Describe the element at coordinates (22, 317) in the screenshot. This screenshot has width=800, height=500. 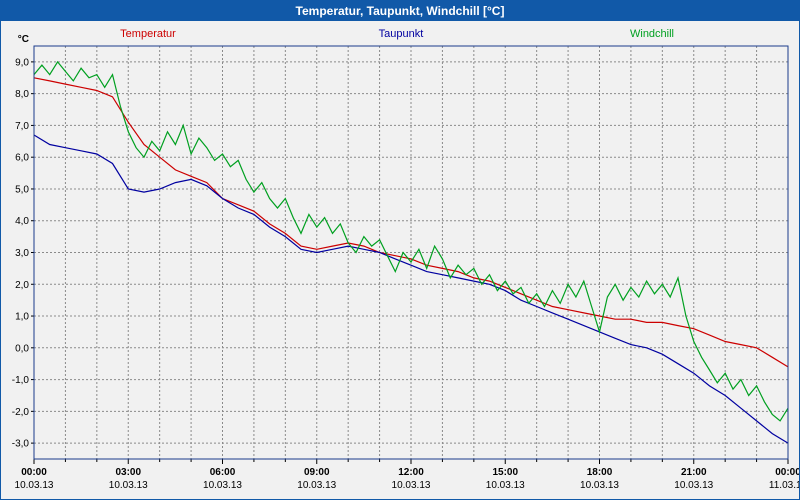
I see `y-tick-label: 1,0` at that location.